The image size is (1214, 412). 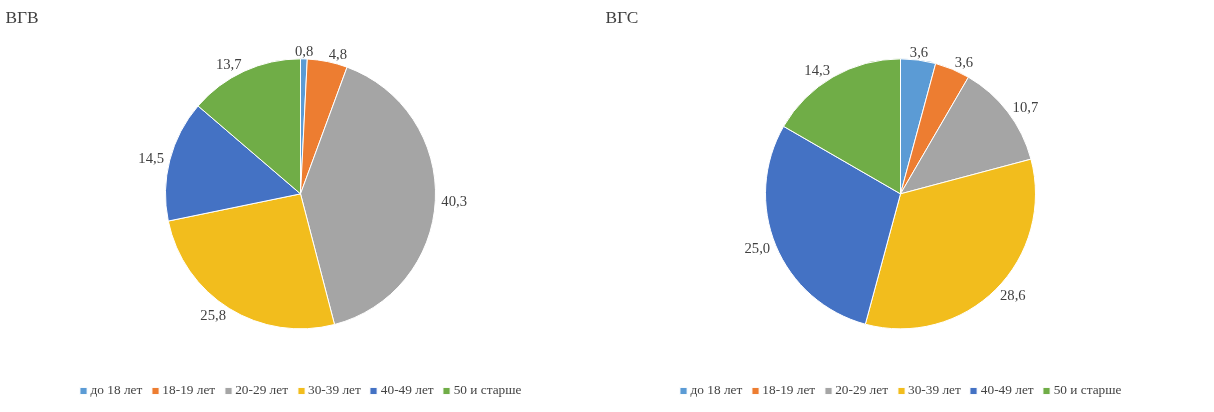 I want to click on data-label: 28,6, so click(x=1013, y=295).